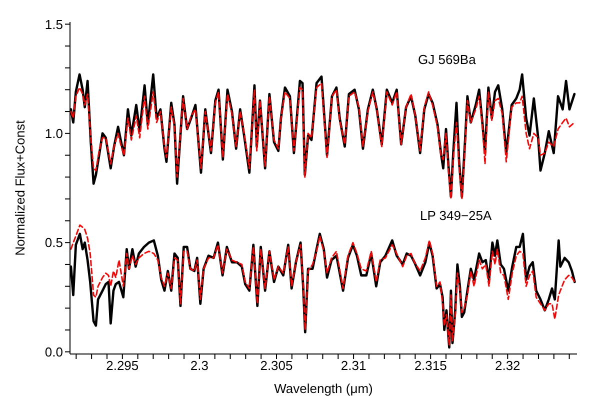  Describe the element at coordinates (353, 366) in the screenshot. I see `x-tick-label: 2.31` at that location.